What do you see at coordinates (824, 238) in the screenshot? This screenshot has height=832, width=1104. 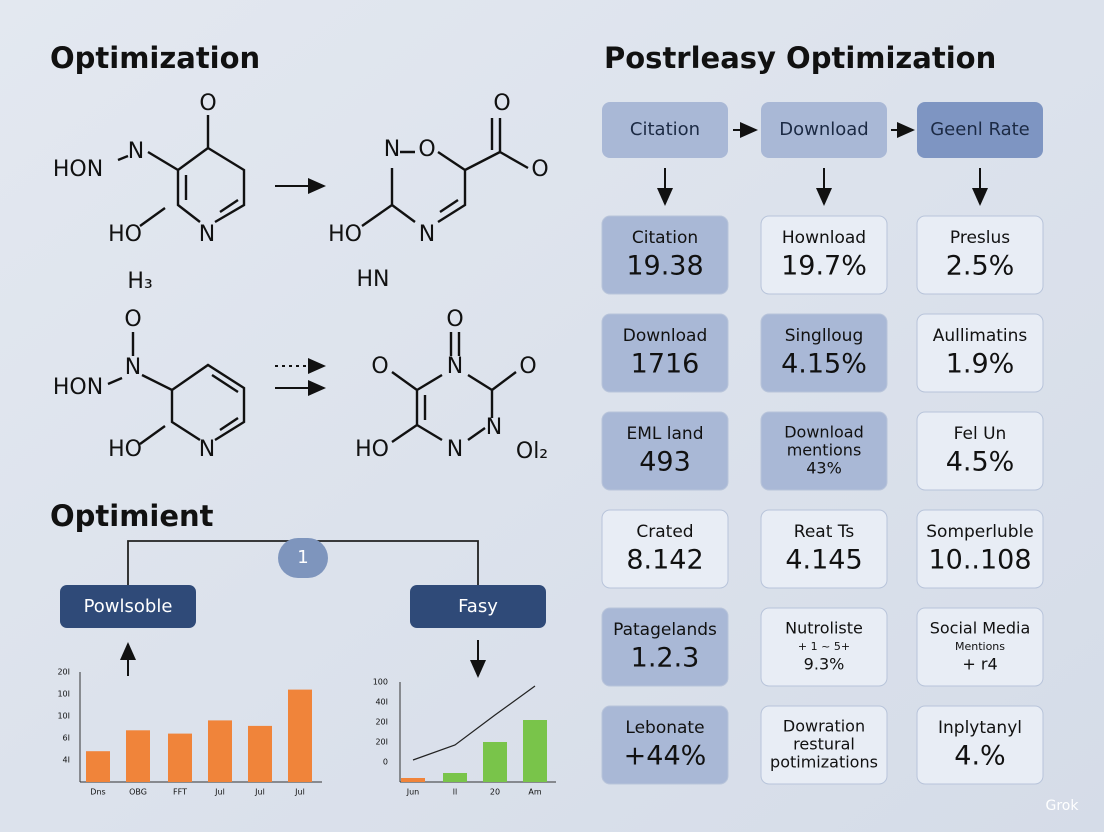 I see `card-label: Hownload` at bounding box center [824, 238].